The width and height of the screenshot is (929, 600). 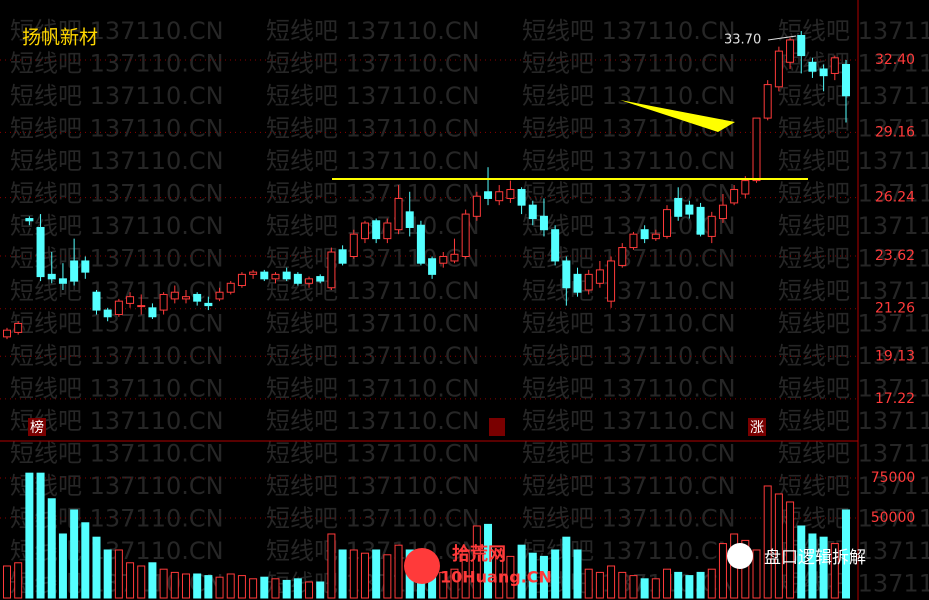 I want to click on high-label: 33.70, so click(x=742, y=40).